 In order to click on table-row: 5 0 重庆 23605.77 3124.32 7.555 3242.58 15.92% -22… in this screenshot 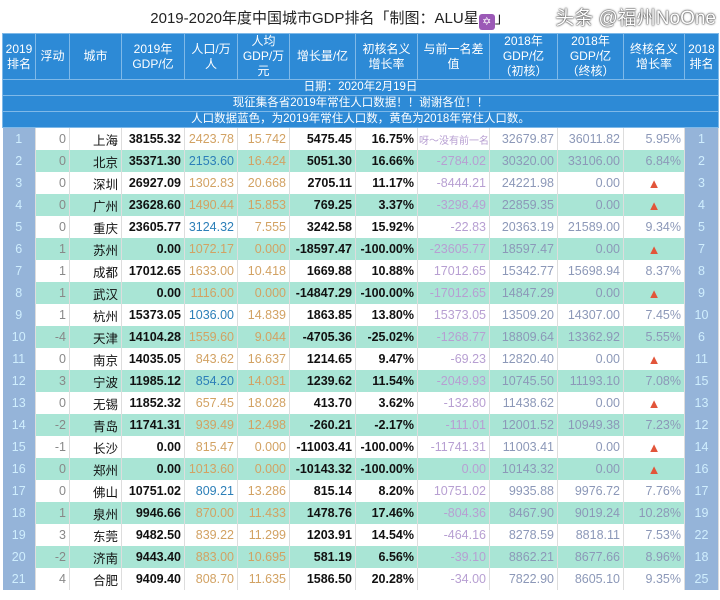, I will do `click(360, 227)`.